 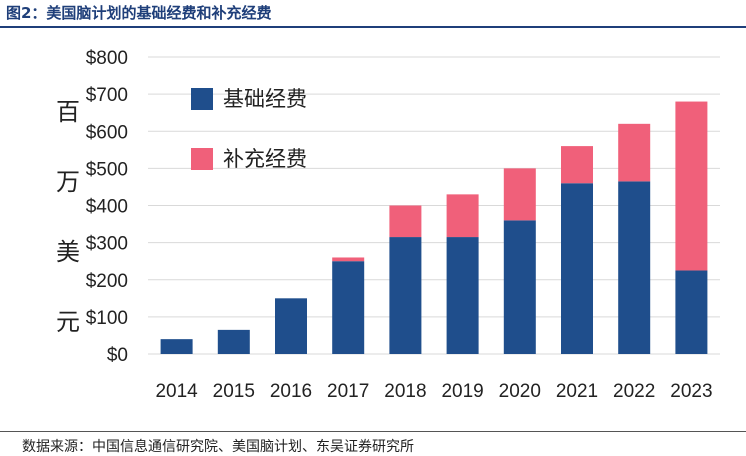 What do you see at coordinates (265, 159) in the screenshot?
I see `legend-label: 补充经费` at bounding box center [265, 159].